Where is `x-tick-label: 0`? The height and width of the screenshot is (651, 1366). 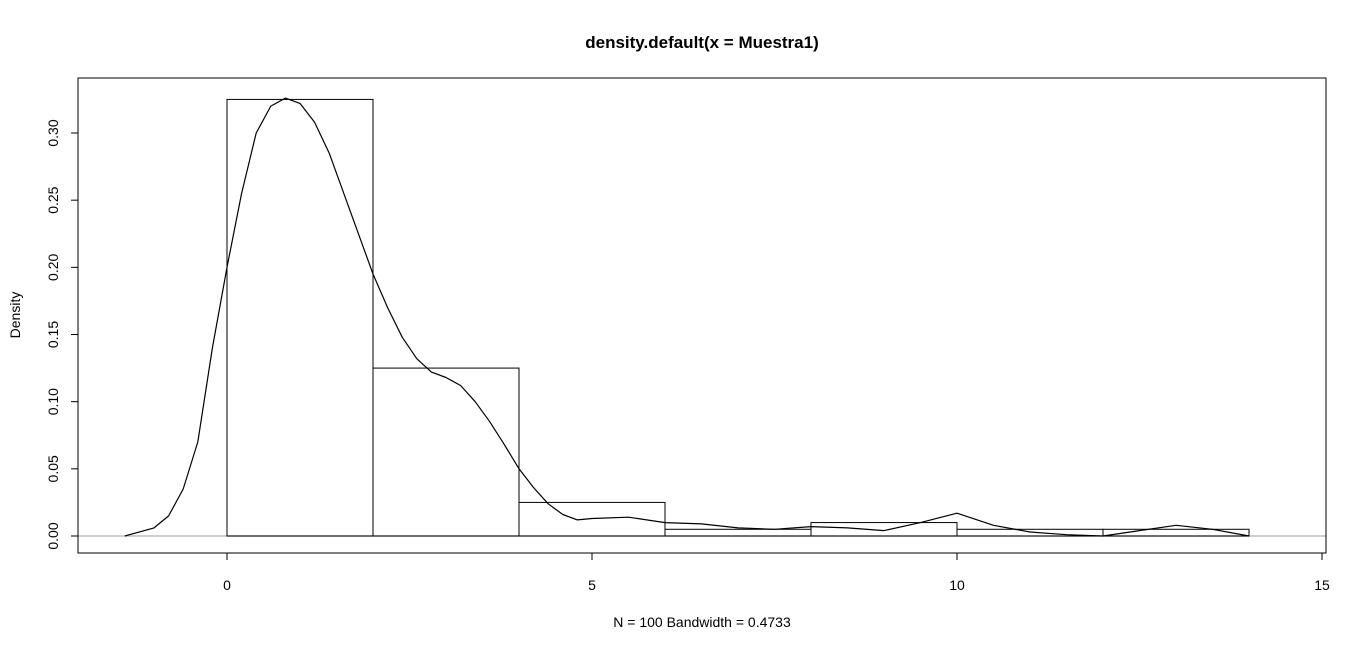
x-tick-label: 0 is located at coordinates (227, 585).